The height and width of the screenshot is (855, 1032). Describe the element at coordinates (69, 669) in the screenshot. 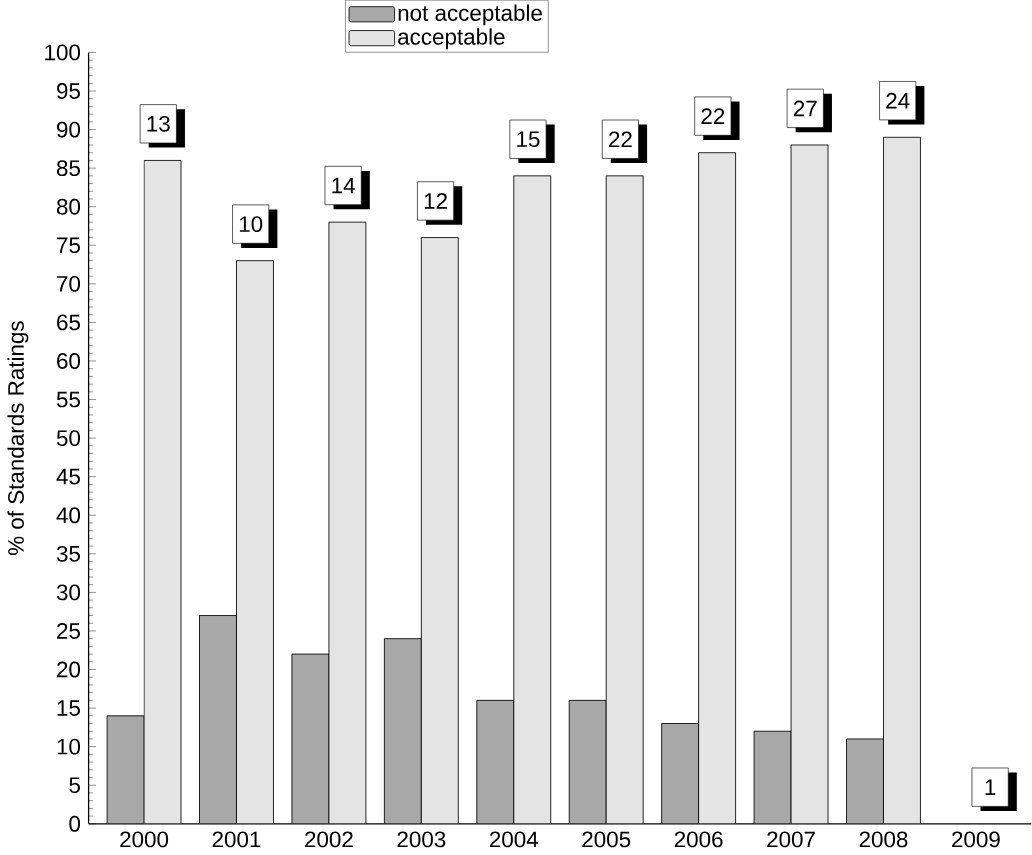

I see `y-tick-label: 20` at that location.